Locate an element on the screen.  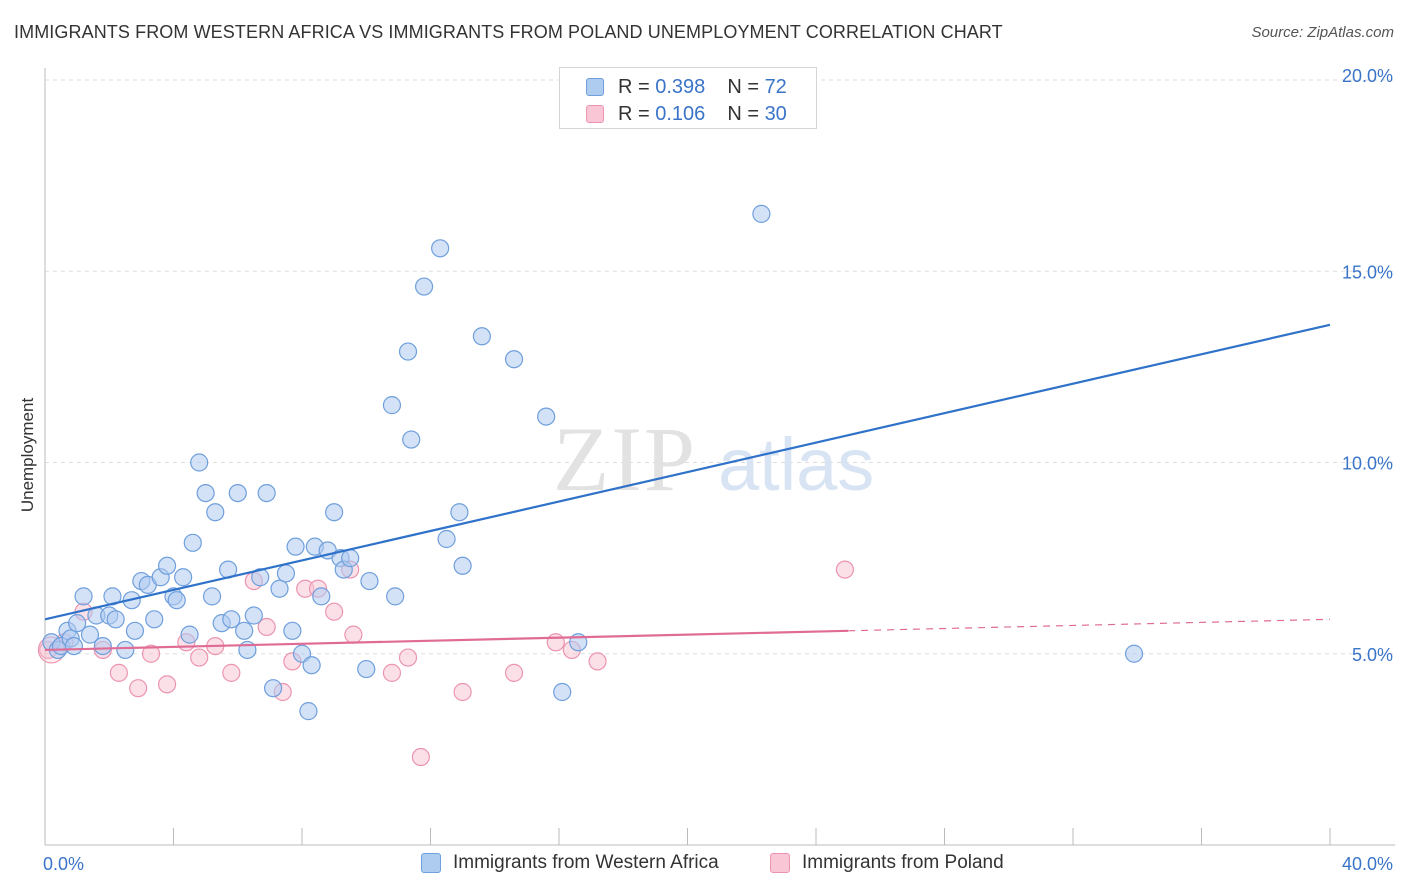
bottom-legend-poland: Immigrants from Poland is located at coordinates (887, 863).